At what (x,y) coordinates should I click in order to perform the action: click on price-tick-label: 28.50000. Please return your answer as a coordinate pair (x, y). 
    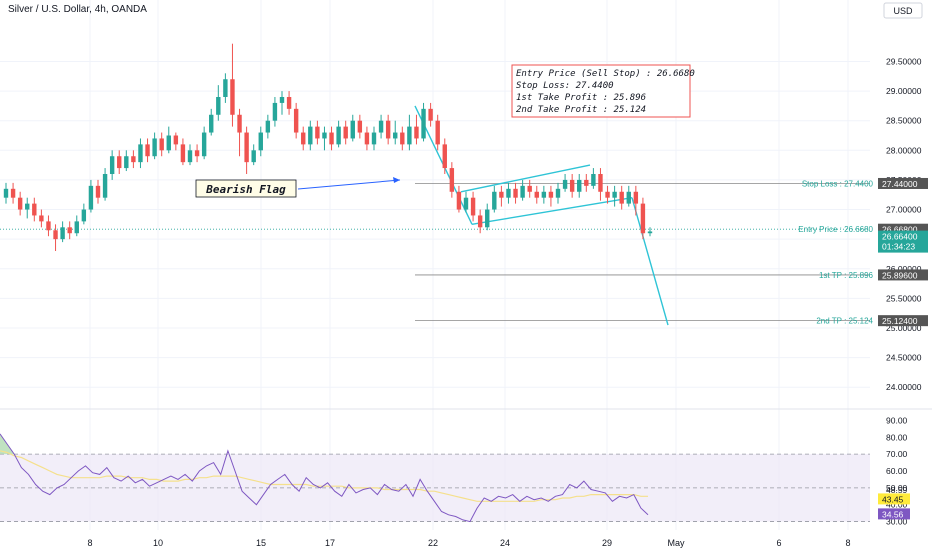
    Looking at the image, I should click on (904, 121).